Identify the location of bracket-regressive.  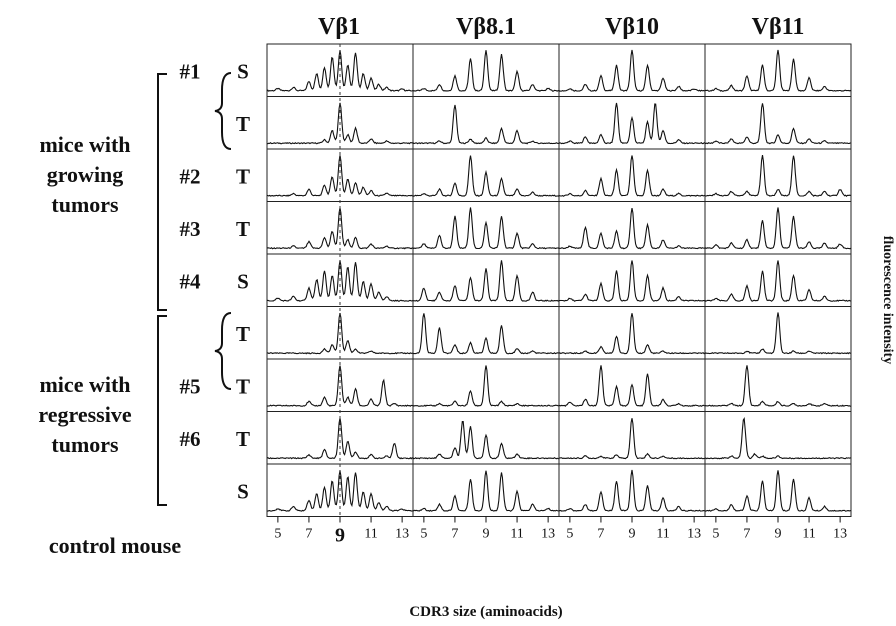
(162, 410).